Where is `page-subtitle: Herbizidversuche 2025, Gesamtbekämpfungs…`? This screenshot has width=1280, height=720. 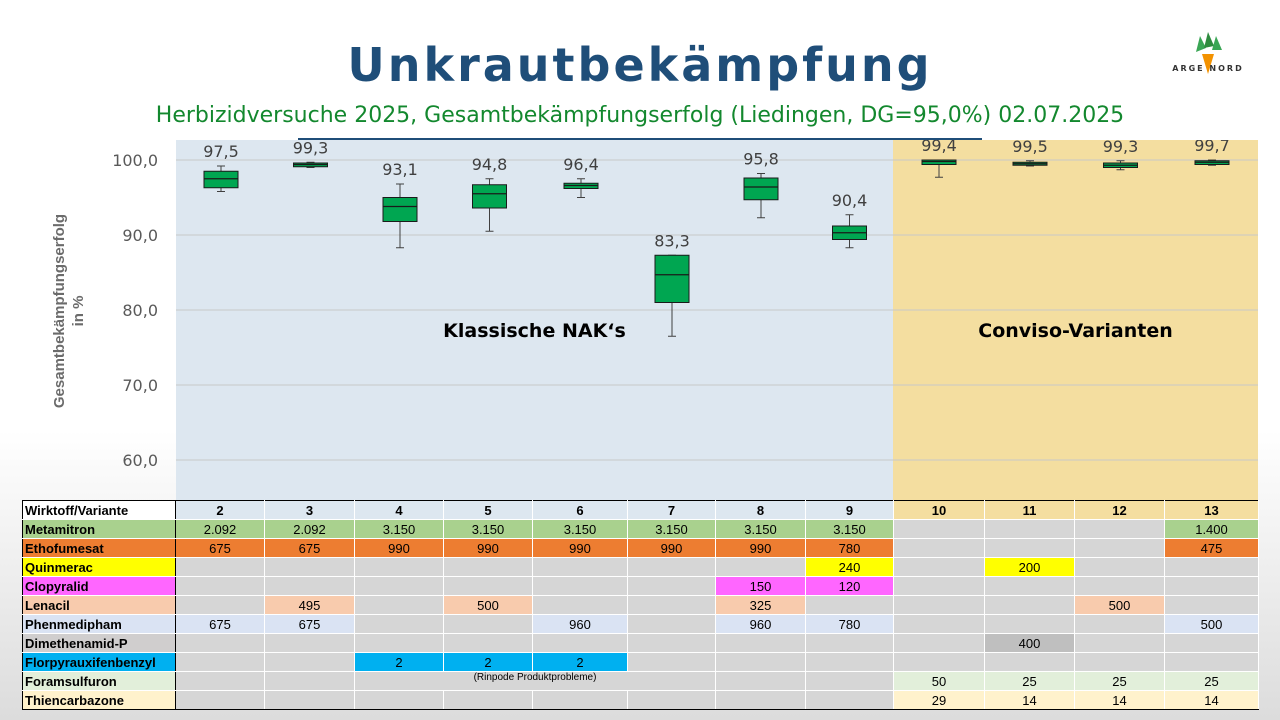 page-subtitle: Herbizidversuche 2025, Gesamtbekämpfungs… is located at coordinates (640, 115).